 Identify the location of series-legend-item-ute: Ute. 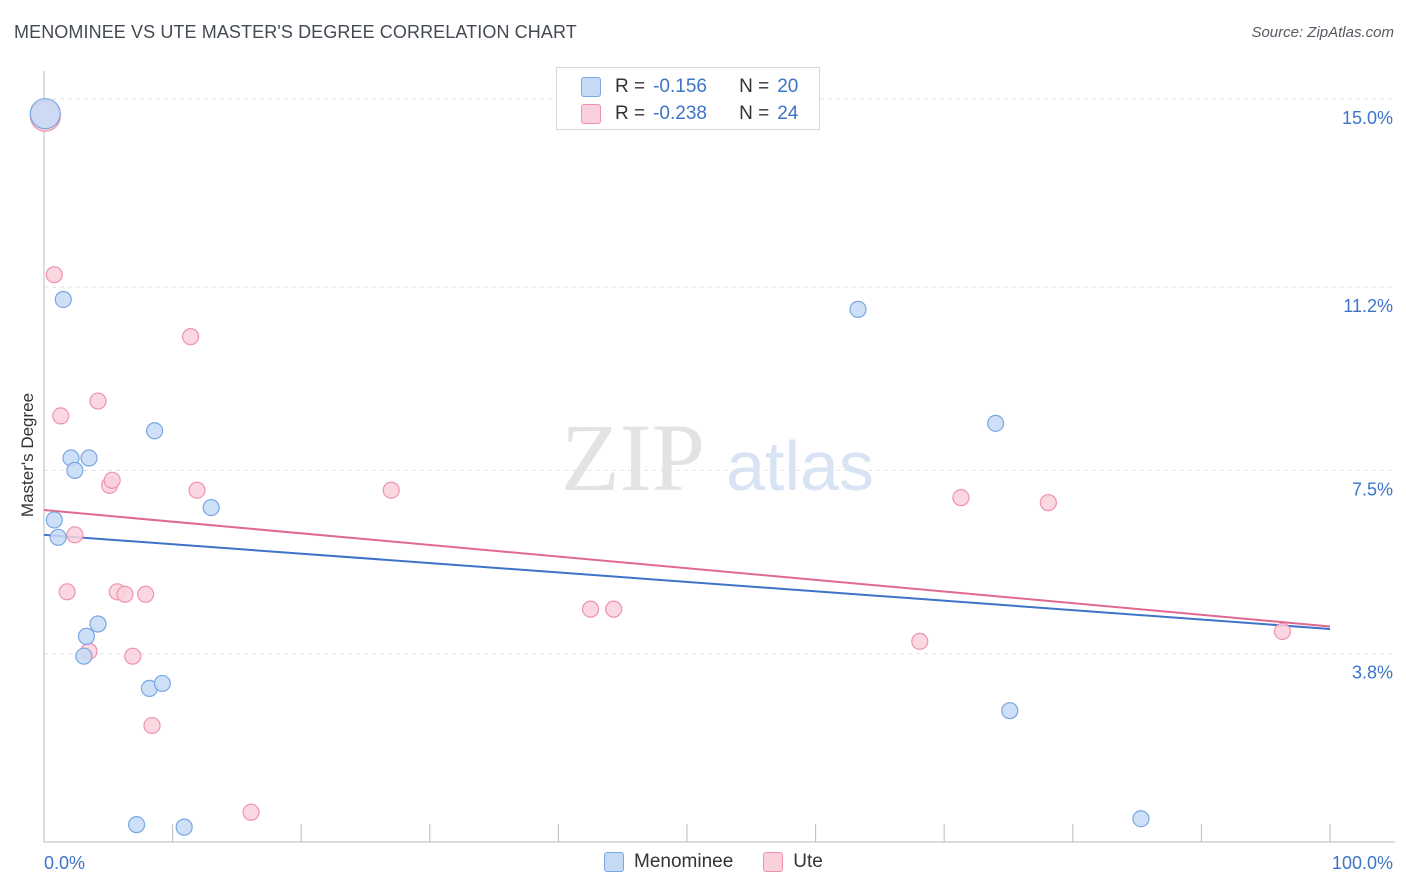
(793, 862).